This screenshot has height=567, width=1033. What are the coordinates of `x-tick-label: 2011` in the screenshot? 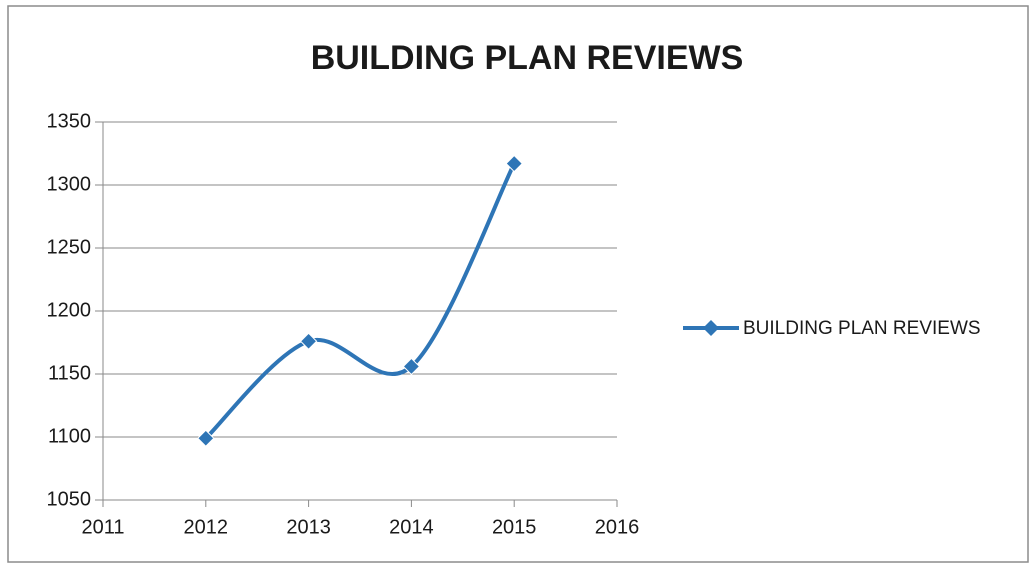 It's located at (102, 527).